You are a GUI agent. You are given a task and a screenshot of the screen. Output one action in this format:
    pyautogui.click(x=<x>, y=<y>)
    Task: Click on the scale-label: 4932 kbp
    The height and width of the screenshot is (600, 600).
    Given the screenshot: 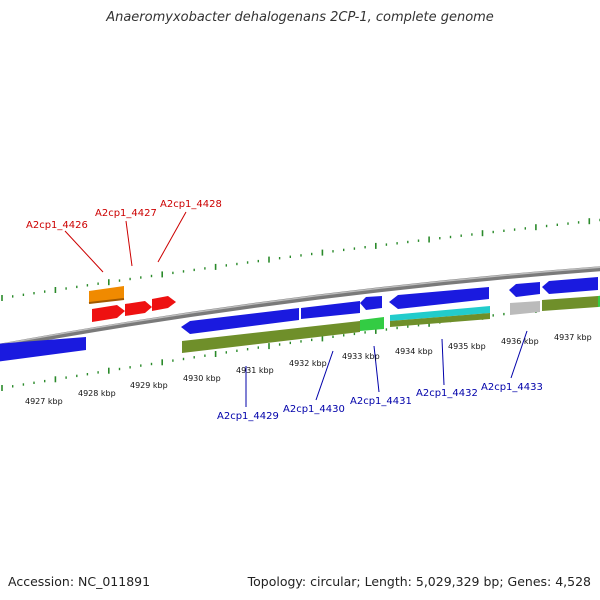 What is the action you would take?
    pyautogui.click(x=308, y=363)
    